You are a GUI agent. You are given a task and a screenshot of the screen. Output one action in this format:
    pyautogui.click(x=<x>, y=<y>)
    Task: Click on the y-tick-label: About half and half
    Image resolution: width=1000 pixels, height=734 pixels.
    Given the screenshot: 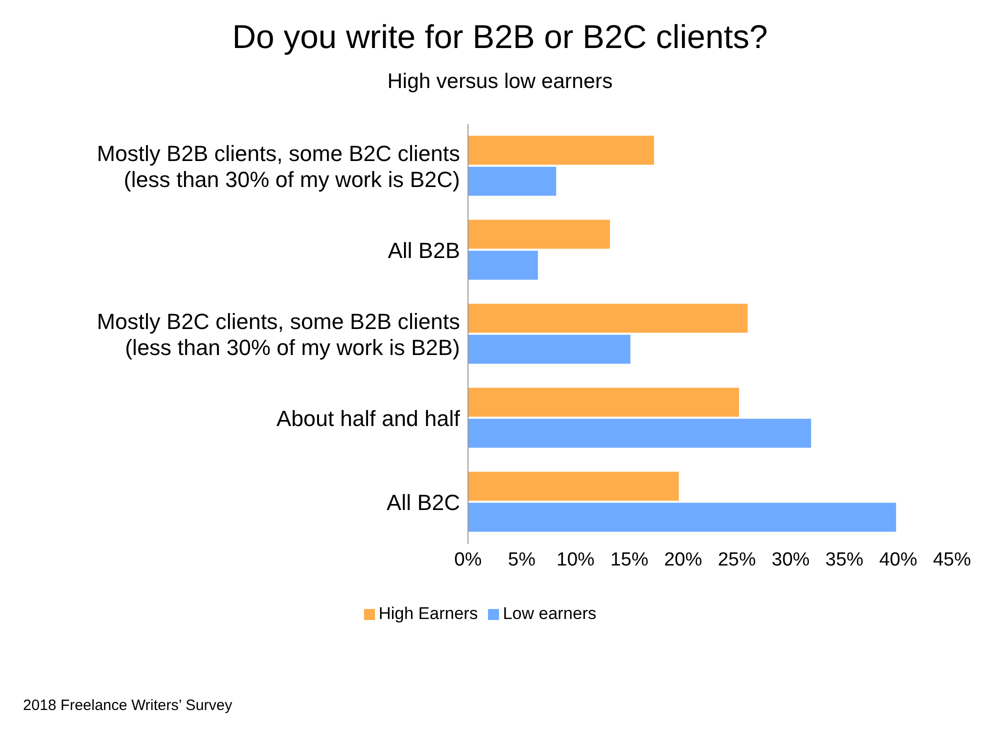 What is the action you would take?
    pyautogui.click(x=368, y=418)
    